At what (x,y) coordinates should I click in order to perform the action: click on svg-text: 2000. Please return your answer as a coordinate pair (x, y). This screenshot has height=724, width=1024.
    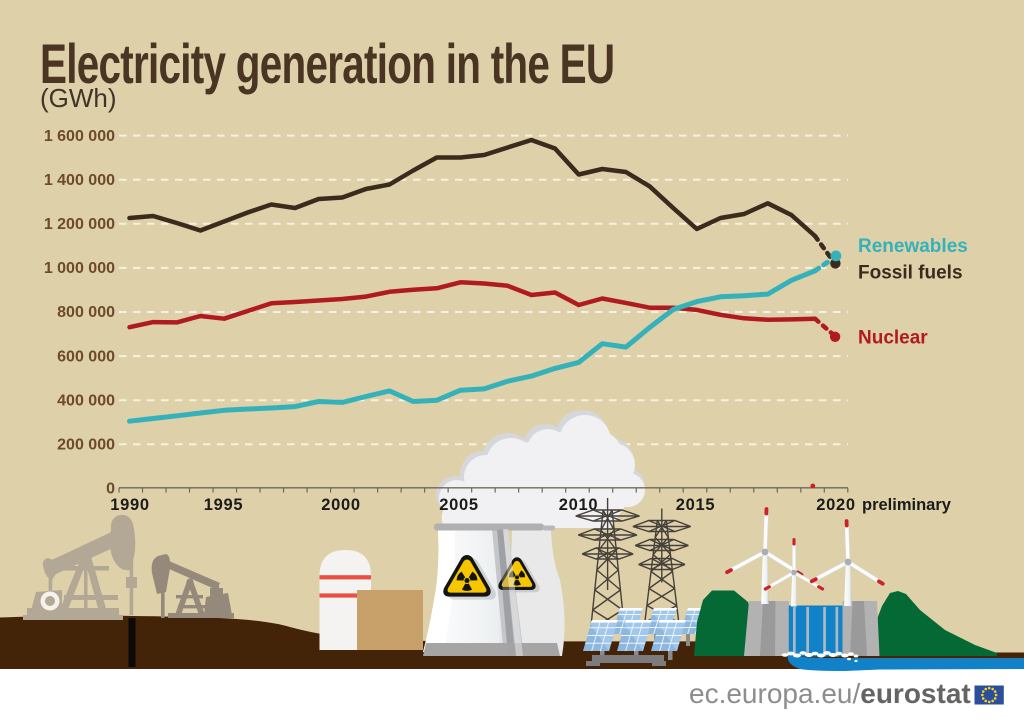
    Looking at the image, I should click on (341, 505).